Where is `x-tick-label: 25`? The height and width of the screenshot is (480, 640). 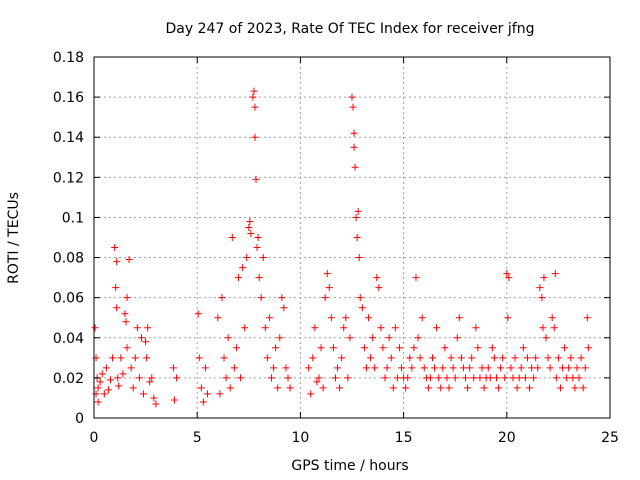 x-tick-label: 25 is located at coordinates (610, 438).